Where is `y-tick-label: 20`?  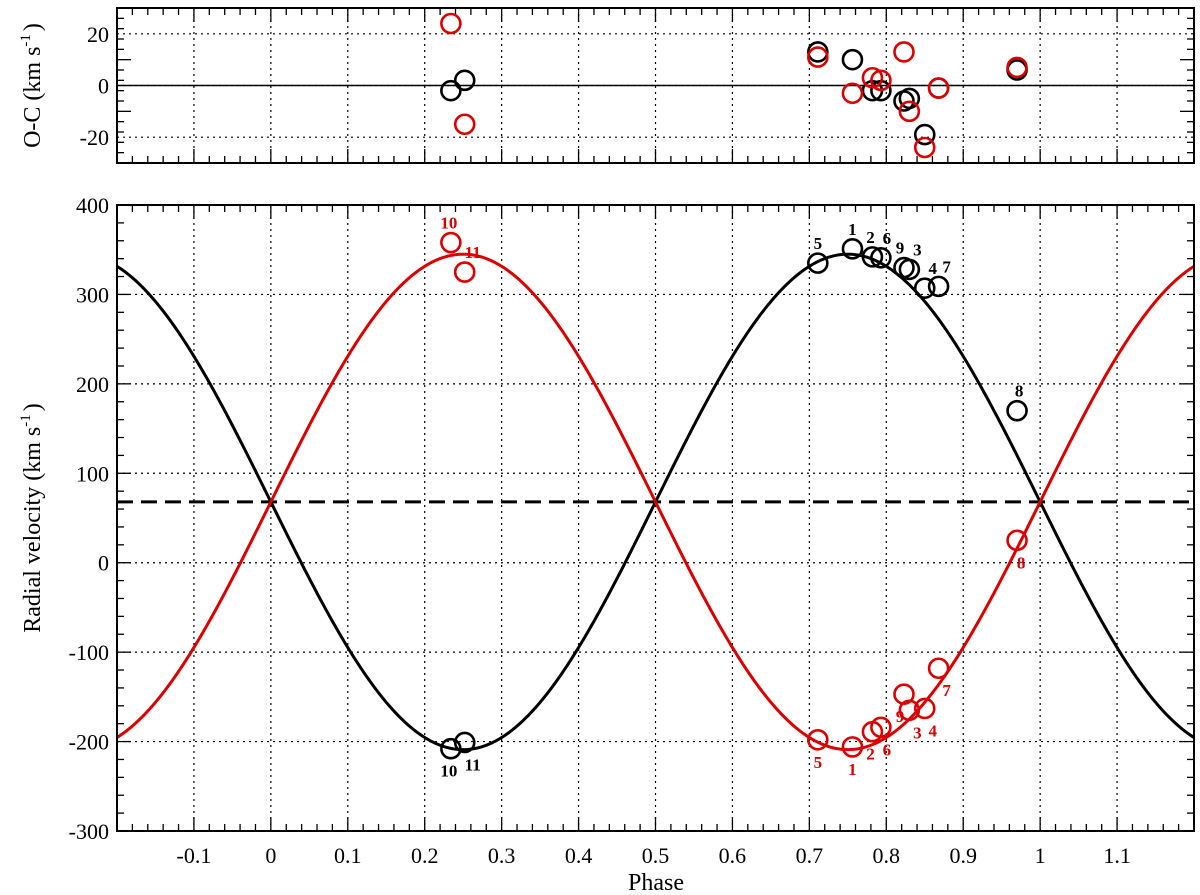 y-tick-label: 20 is located at coordinates (98, 34).